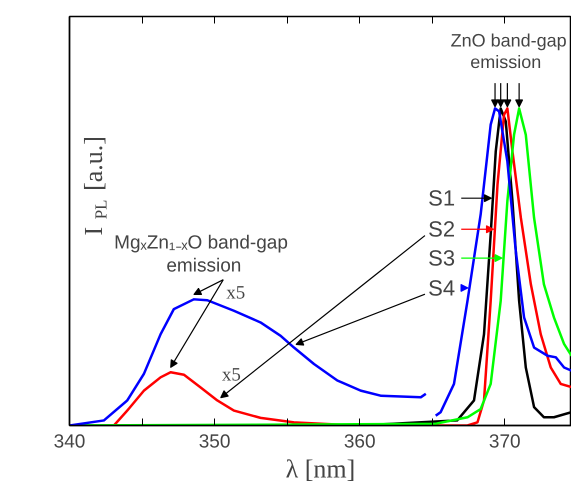 The width and height of the screenshot is (571, 493). I want to click on legend-label: S2, so click(442, 229).